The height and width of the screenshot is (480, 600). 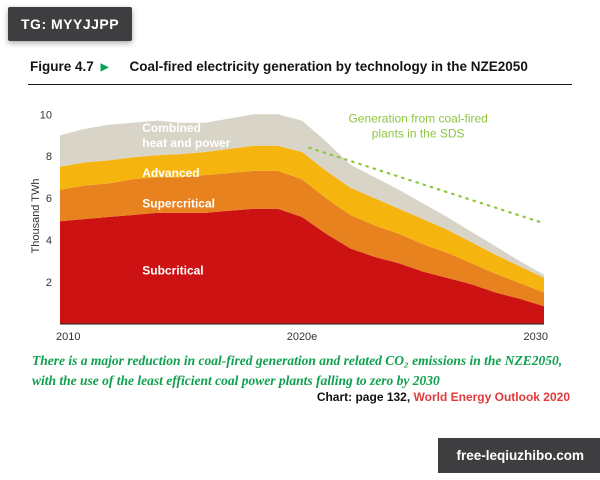 I want to click on x-tick-label: 2020e, so click(x=302, y=337).